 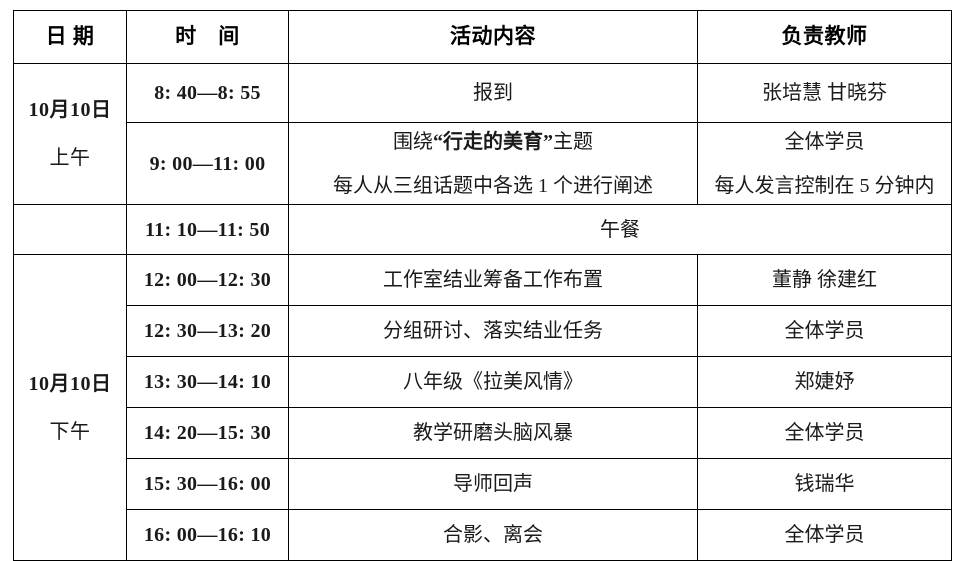 What do you see at coordinates (493, 484) in the screenshot?
I see `activity-cell: 导师回声` at bounding box center [493, 484].